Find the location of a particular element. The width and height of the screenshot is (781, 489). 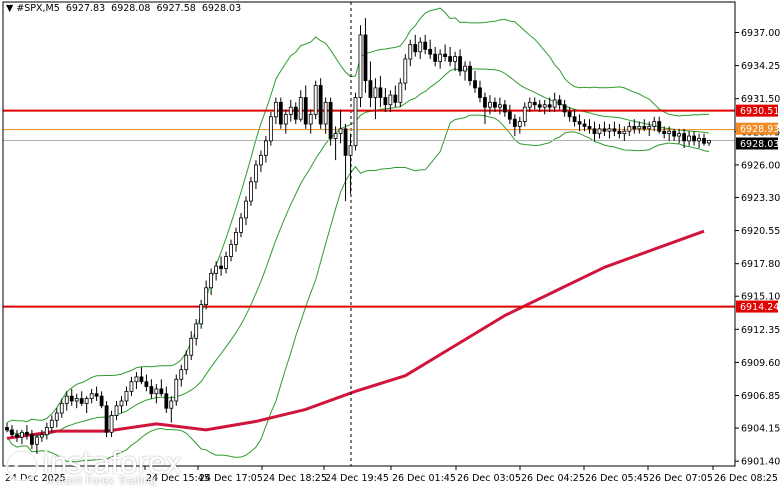

x-tick-label: 24 Dec 2025 is located at coordinates (35, 478).